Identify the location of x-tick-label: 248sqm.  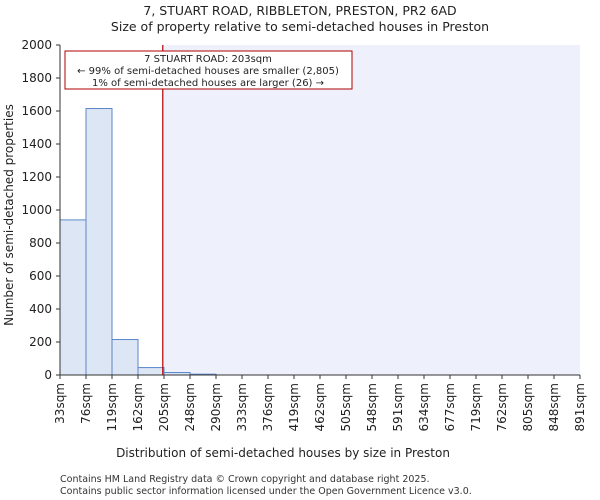
(190, 407).